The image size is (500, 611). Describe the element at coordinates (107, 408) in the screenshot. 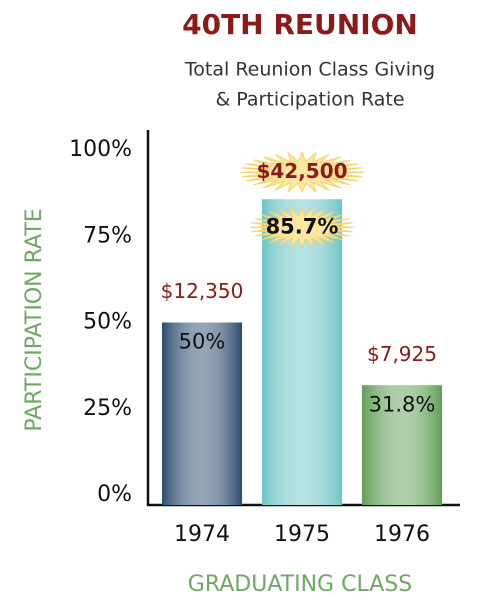

I see `y-tick-label: 25%` at that location.